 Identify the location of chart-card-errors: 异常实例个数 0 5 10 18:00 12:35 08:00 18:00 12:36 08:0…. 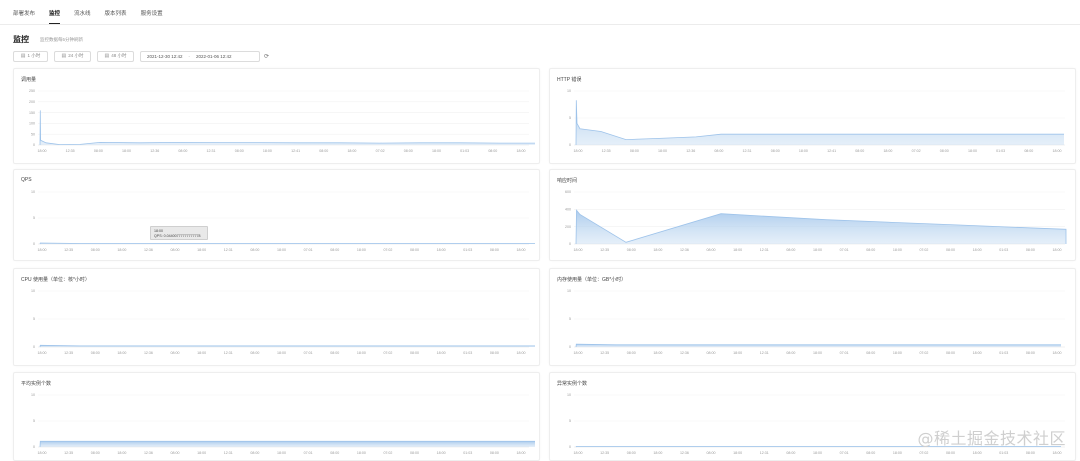
(812, 416).